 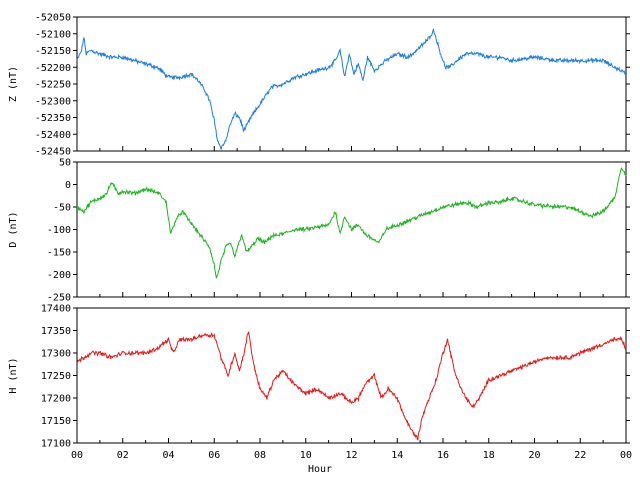 What do you see at coordinates (56, 376) in the screenshot?
I see `y-tick-label-h: 17250` at bounding box center [56, 376].